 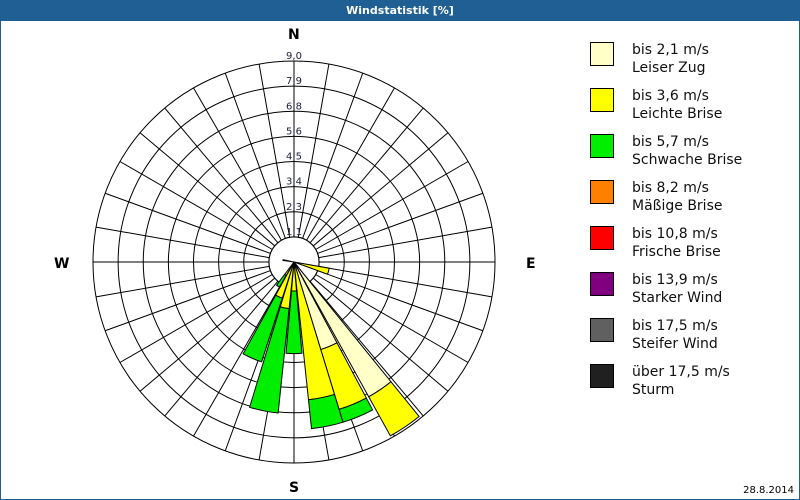 I want to click on legend-range: bis 8,2 m/s, so click(x=670, y=188).